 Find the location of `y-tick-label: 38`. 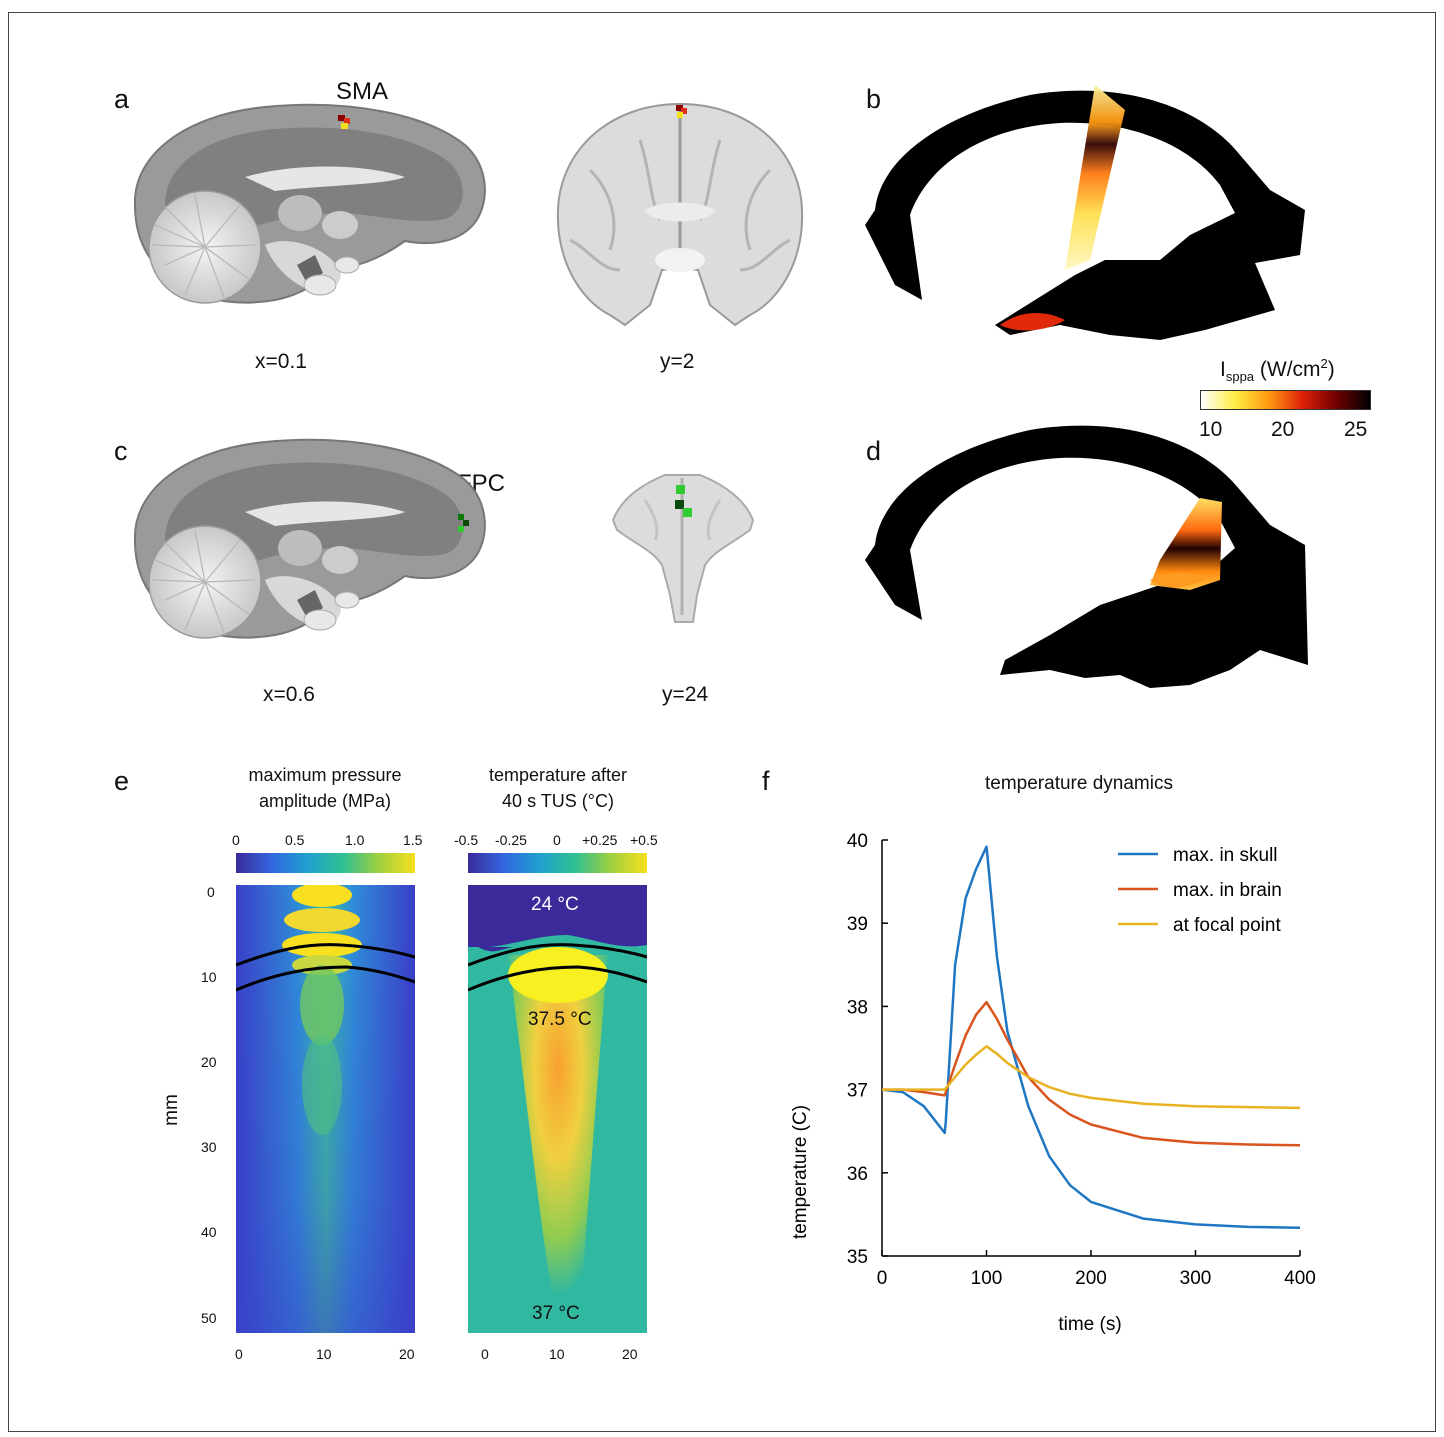

y-tick-label: 38 is located at coordinates (857, 1007).